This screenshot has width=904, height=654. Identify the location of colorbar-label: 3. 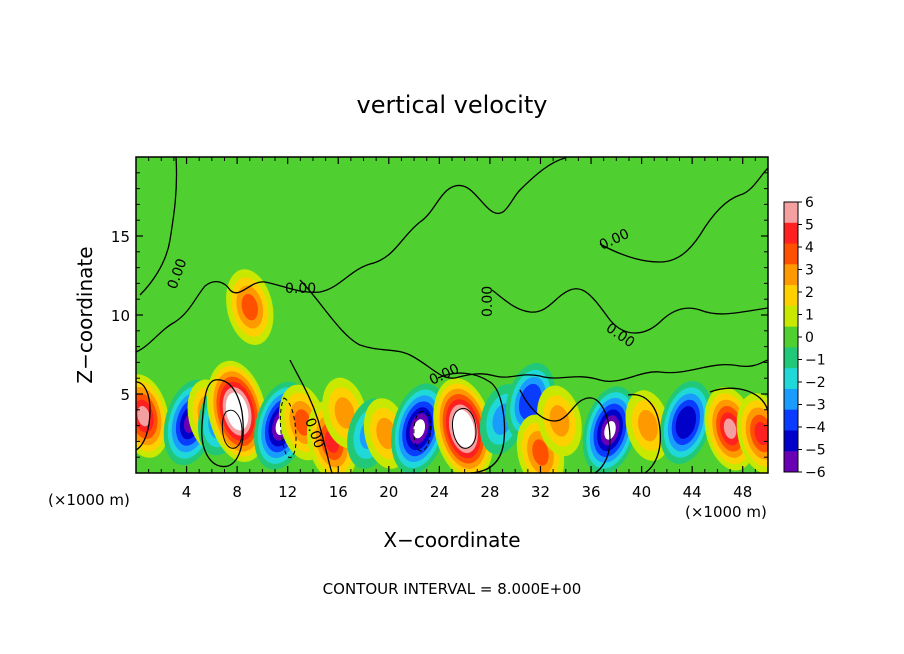
(809, 271).